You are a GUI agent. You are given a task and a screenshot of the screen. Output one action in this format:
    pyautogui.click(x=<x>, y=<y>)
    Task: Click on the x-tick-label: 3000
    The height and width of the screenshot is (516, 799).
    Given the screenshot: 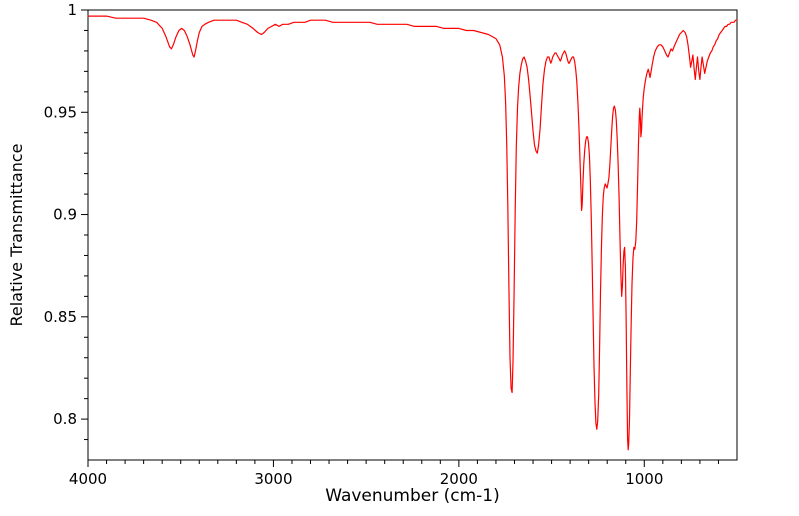 What is the action you would take?
    pyautogui.click(x=273, y=479)
    